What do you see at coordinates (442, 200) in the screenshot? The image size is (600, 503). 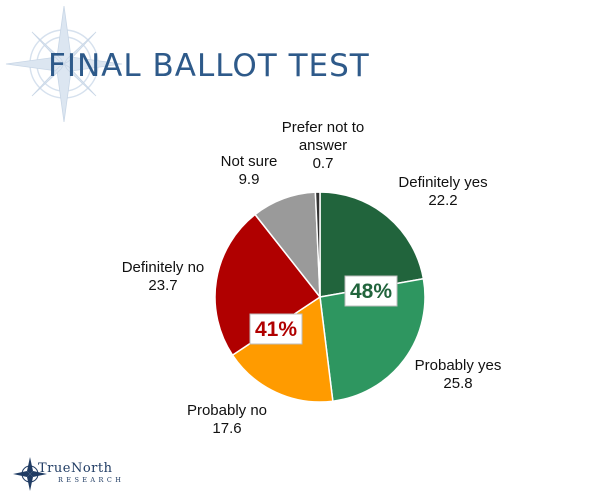 I see `slice-value: 22.2` at bounding box center [442, 200].